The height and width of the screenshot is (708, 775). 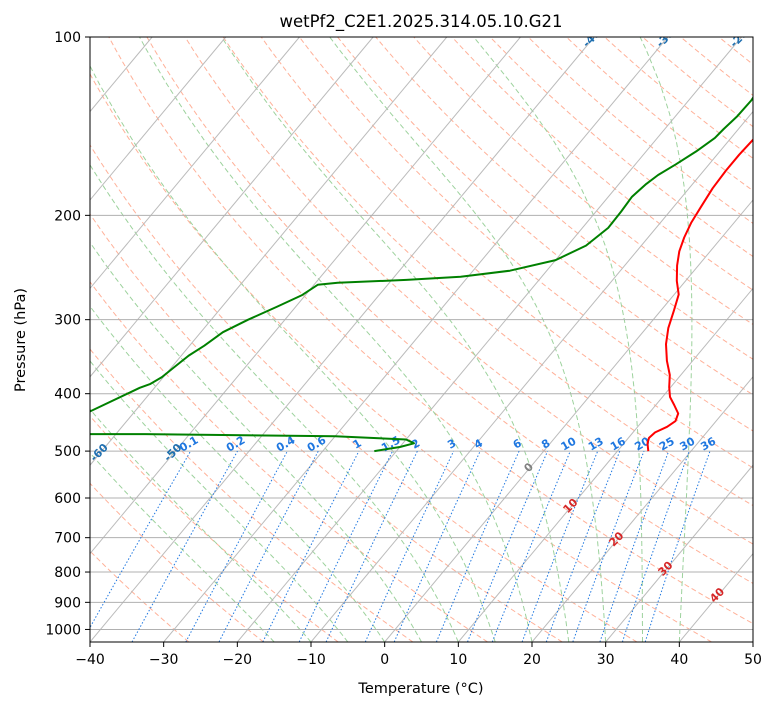 I want to click on x-axis-ticks: −40 −30 −20 −10 0 10 20 30 40 50, so click(x=418, y=655).